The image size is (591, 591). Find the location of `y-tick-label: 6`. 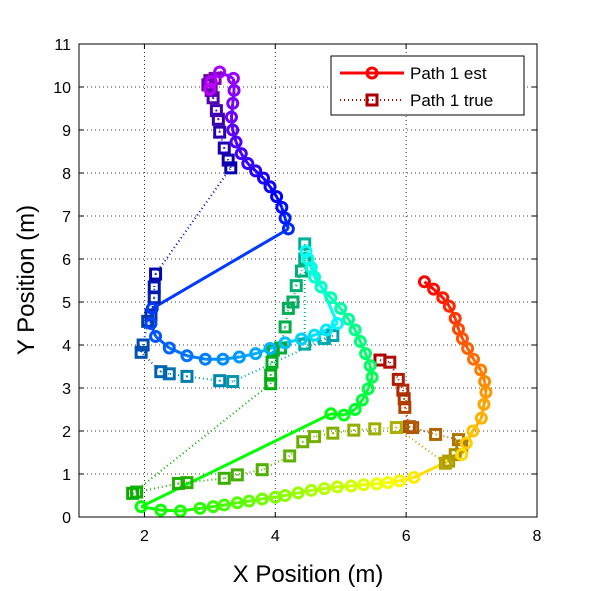

y-tick-label: 6 is located at coordinates (66, 260).